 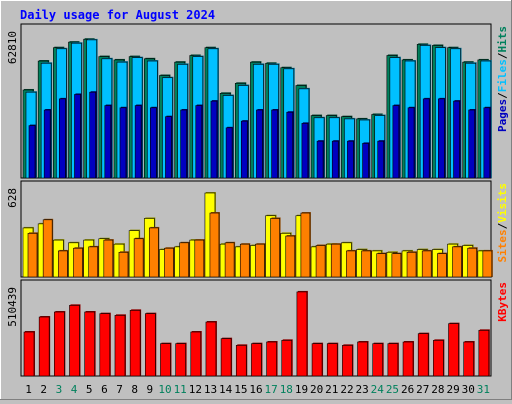 What do you see at coordinates (59, 389) in the screenshot?
I see `x-tick-label-3: 3` at bounding box center [59, 389].